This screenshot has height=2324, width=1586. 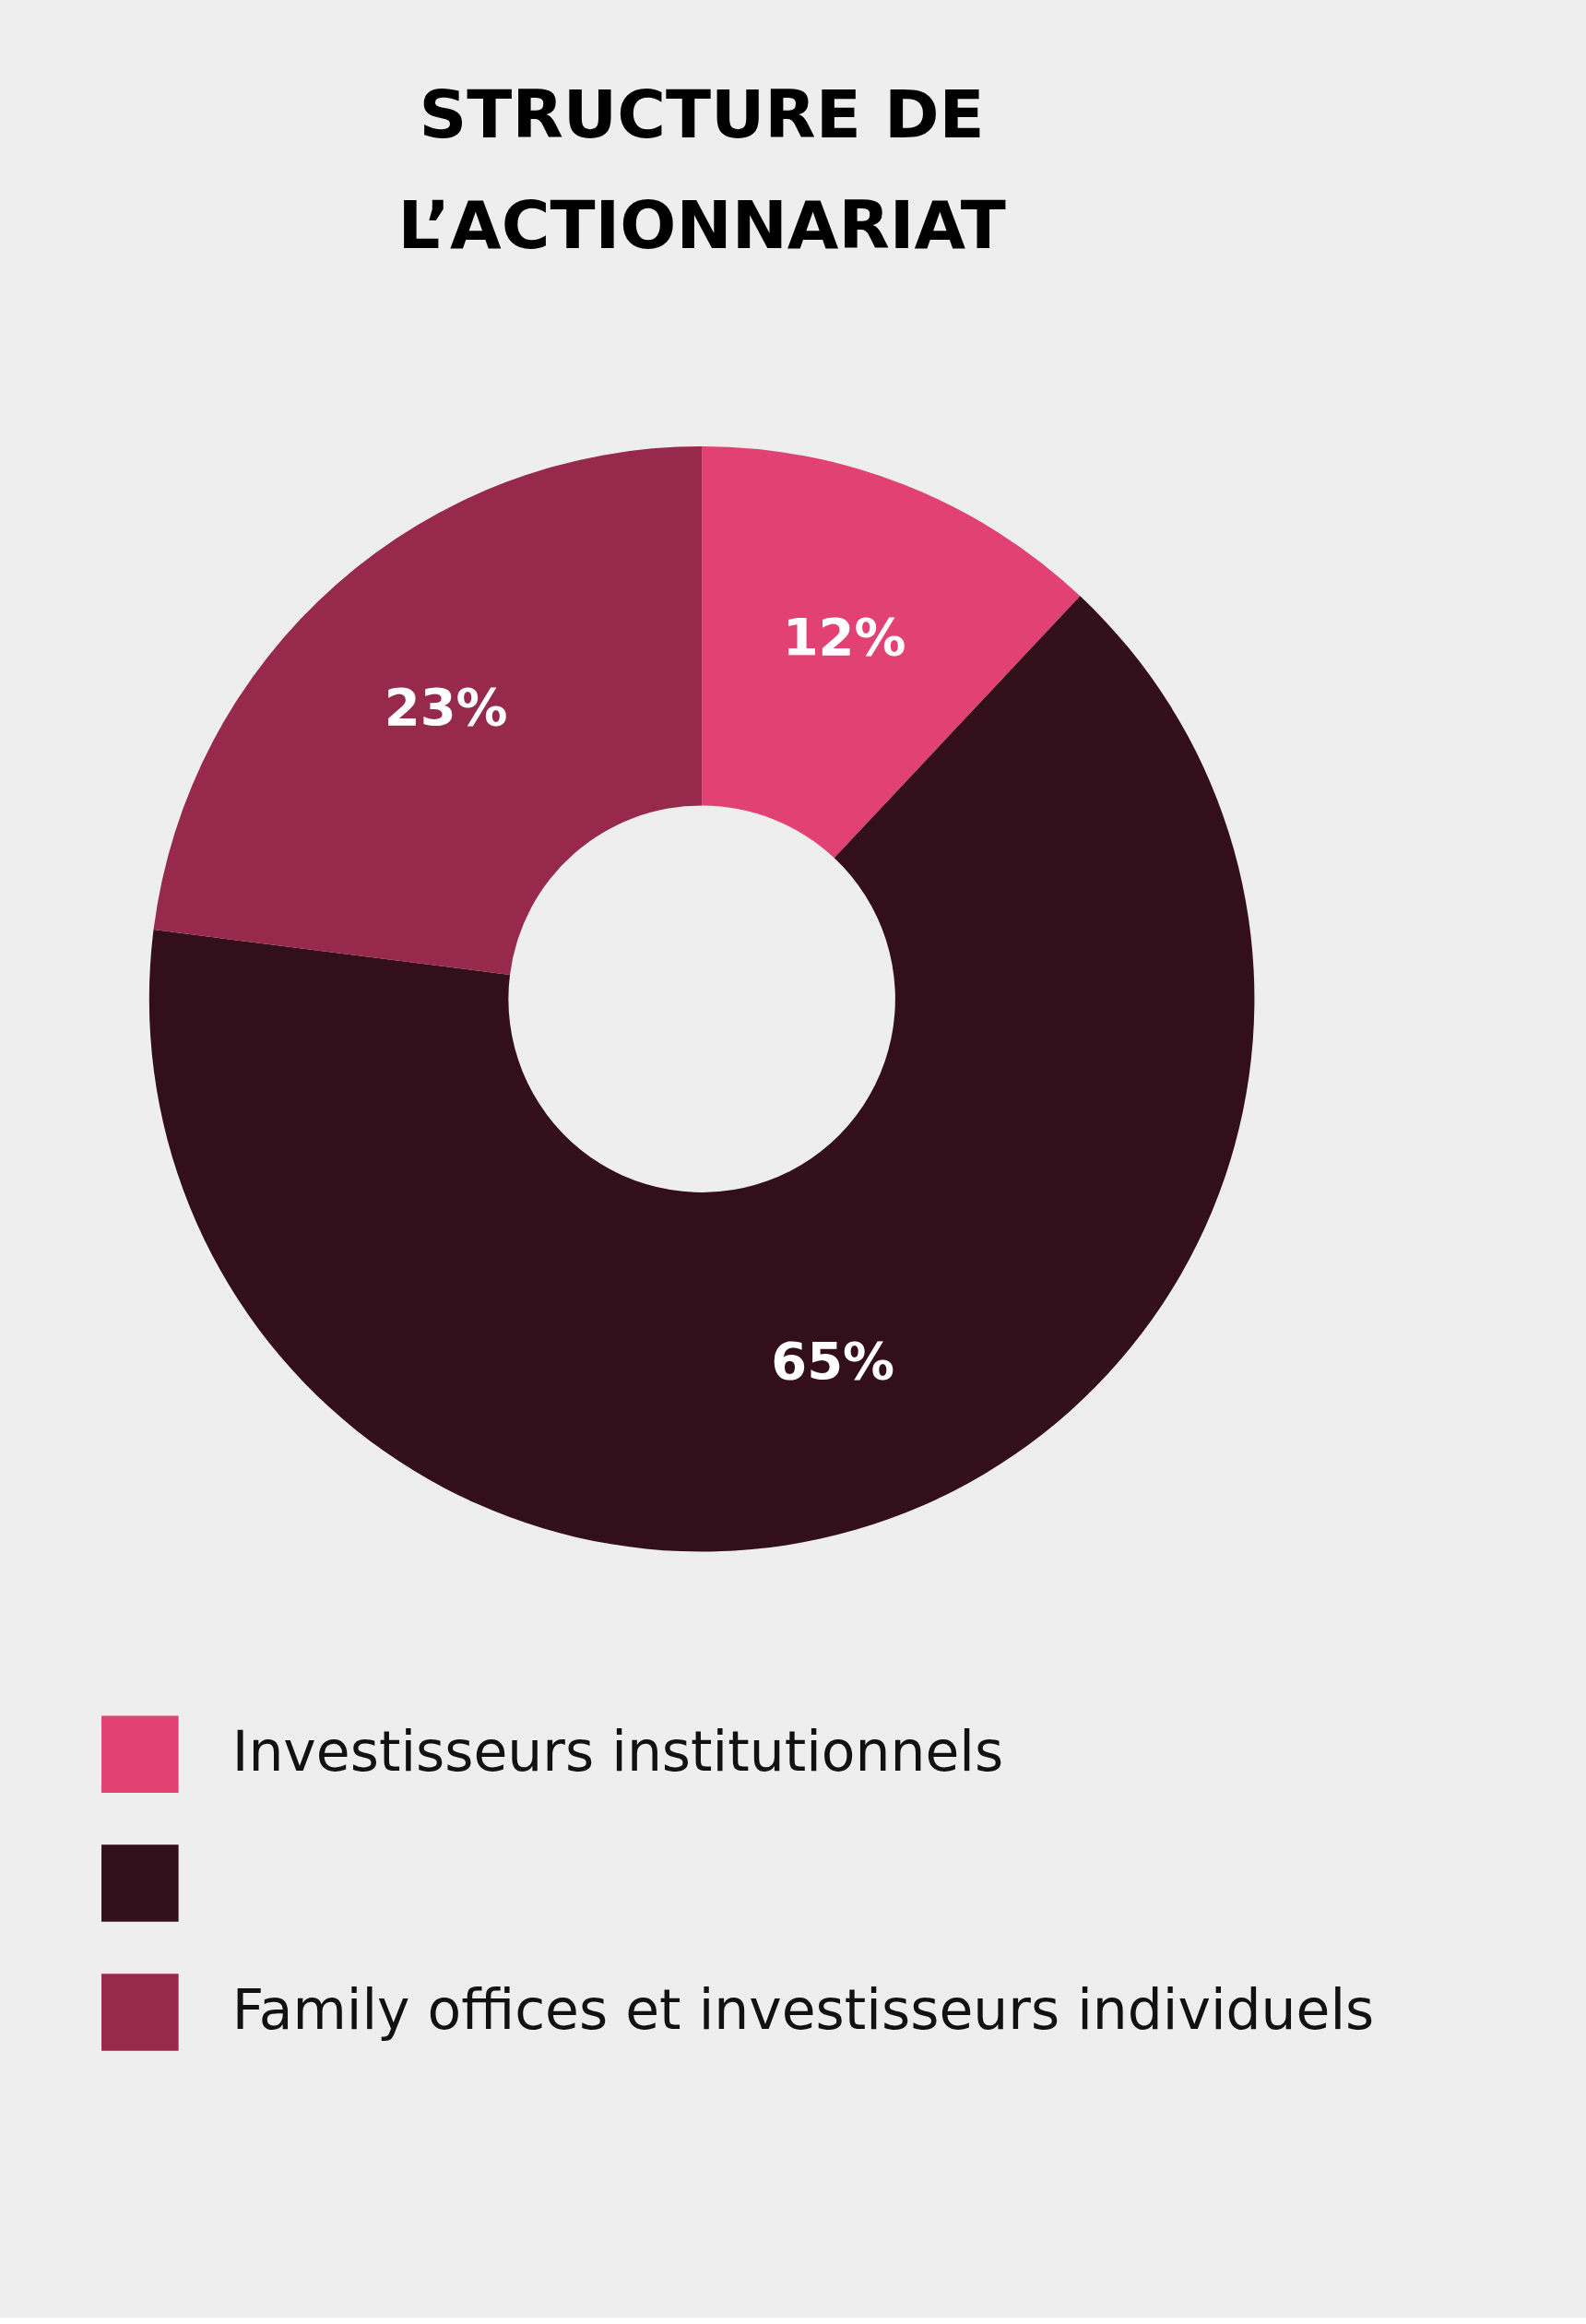 I want to click on data-label: 12%, so click(x=844, y=637).